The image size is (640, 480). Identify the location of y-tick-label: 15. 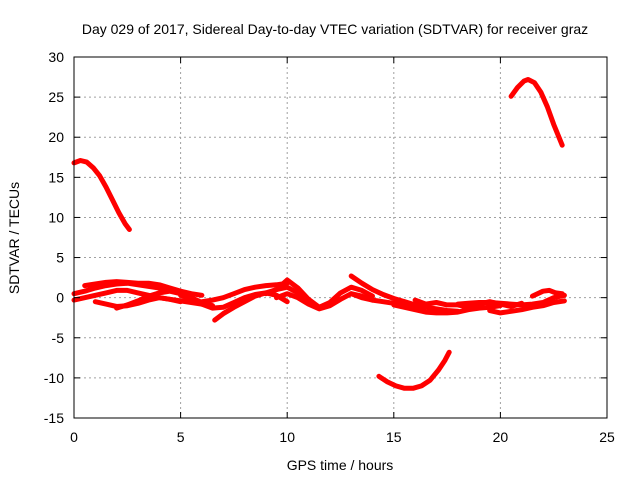
(56, 177).